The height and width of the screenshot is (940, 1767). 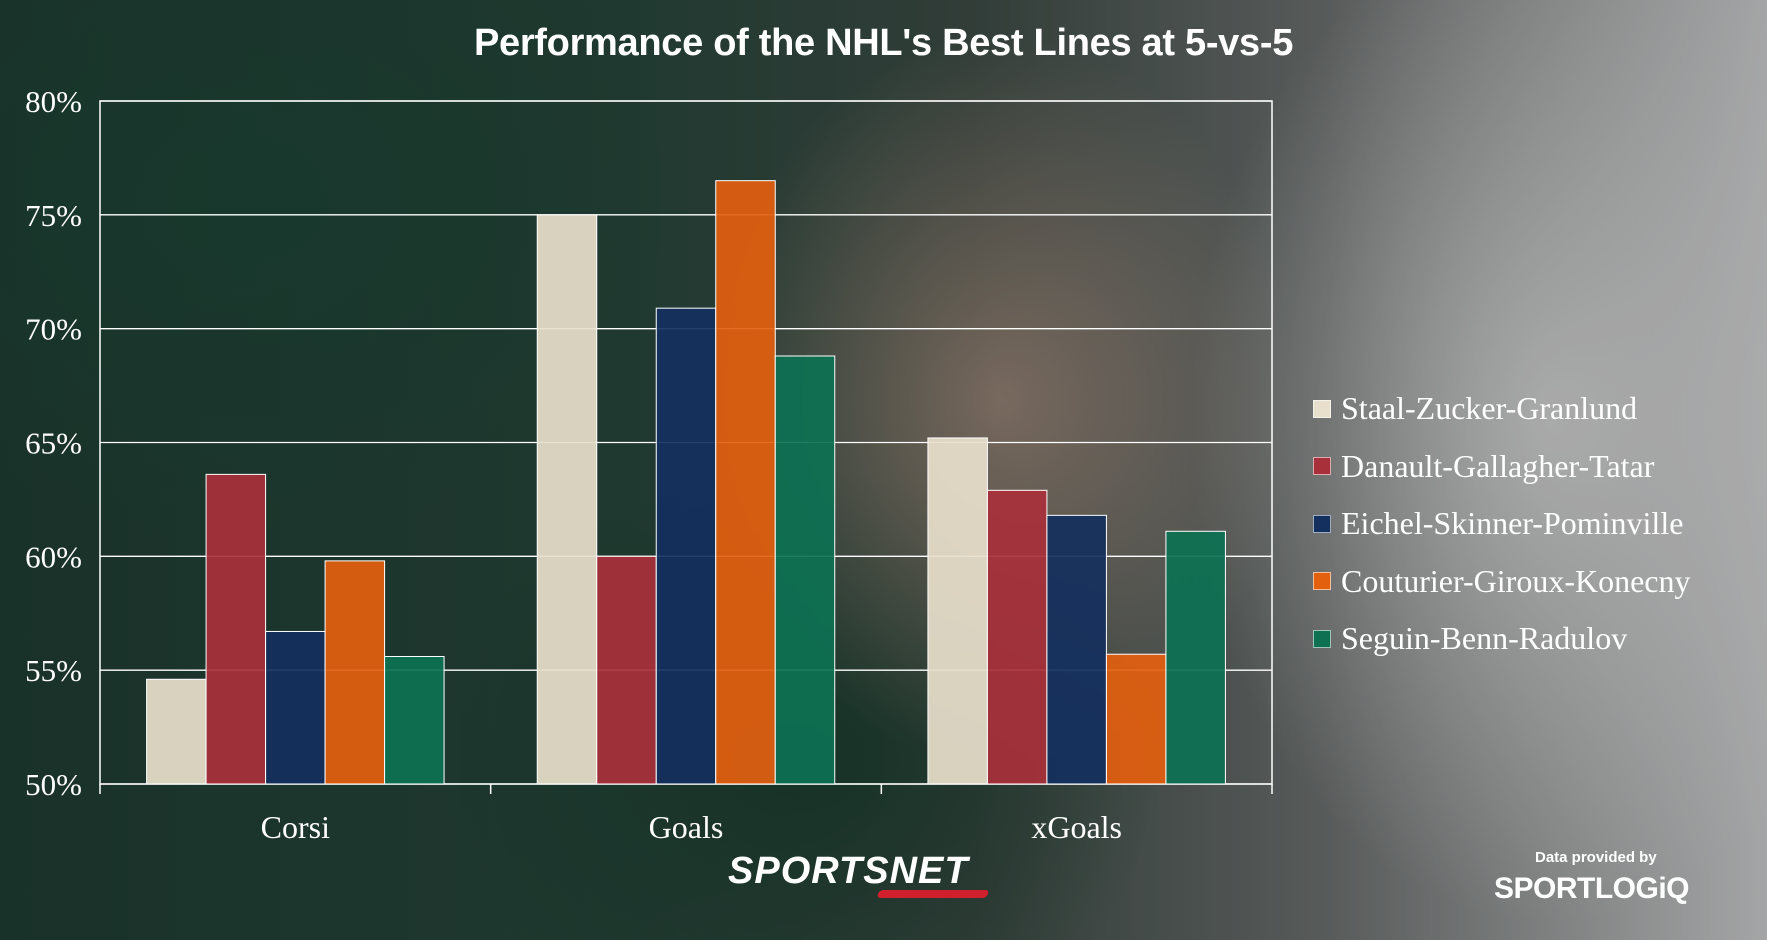 What do you see at coordinates (53, 443) in the screenshot?
I see `y-tick-label: 65%` at bounding box center [53, 443].